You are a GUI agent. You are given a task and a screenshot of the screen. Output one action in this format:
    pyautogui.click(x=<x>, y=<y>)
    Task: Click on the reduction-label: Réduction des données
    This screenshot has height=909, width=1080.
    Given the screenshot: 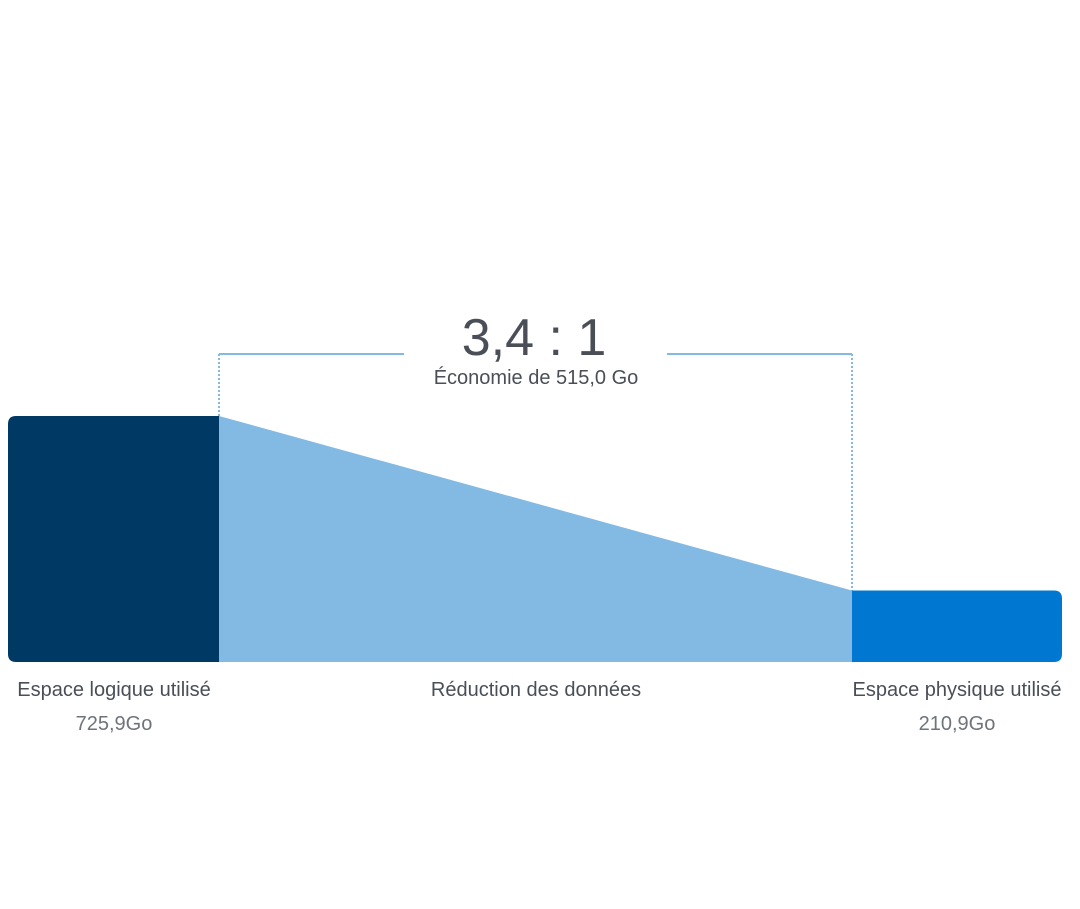 What is the action you would take?
    pyautogui.click(x=536, y=690)
    